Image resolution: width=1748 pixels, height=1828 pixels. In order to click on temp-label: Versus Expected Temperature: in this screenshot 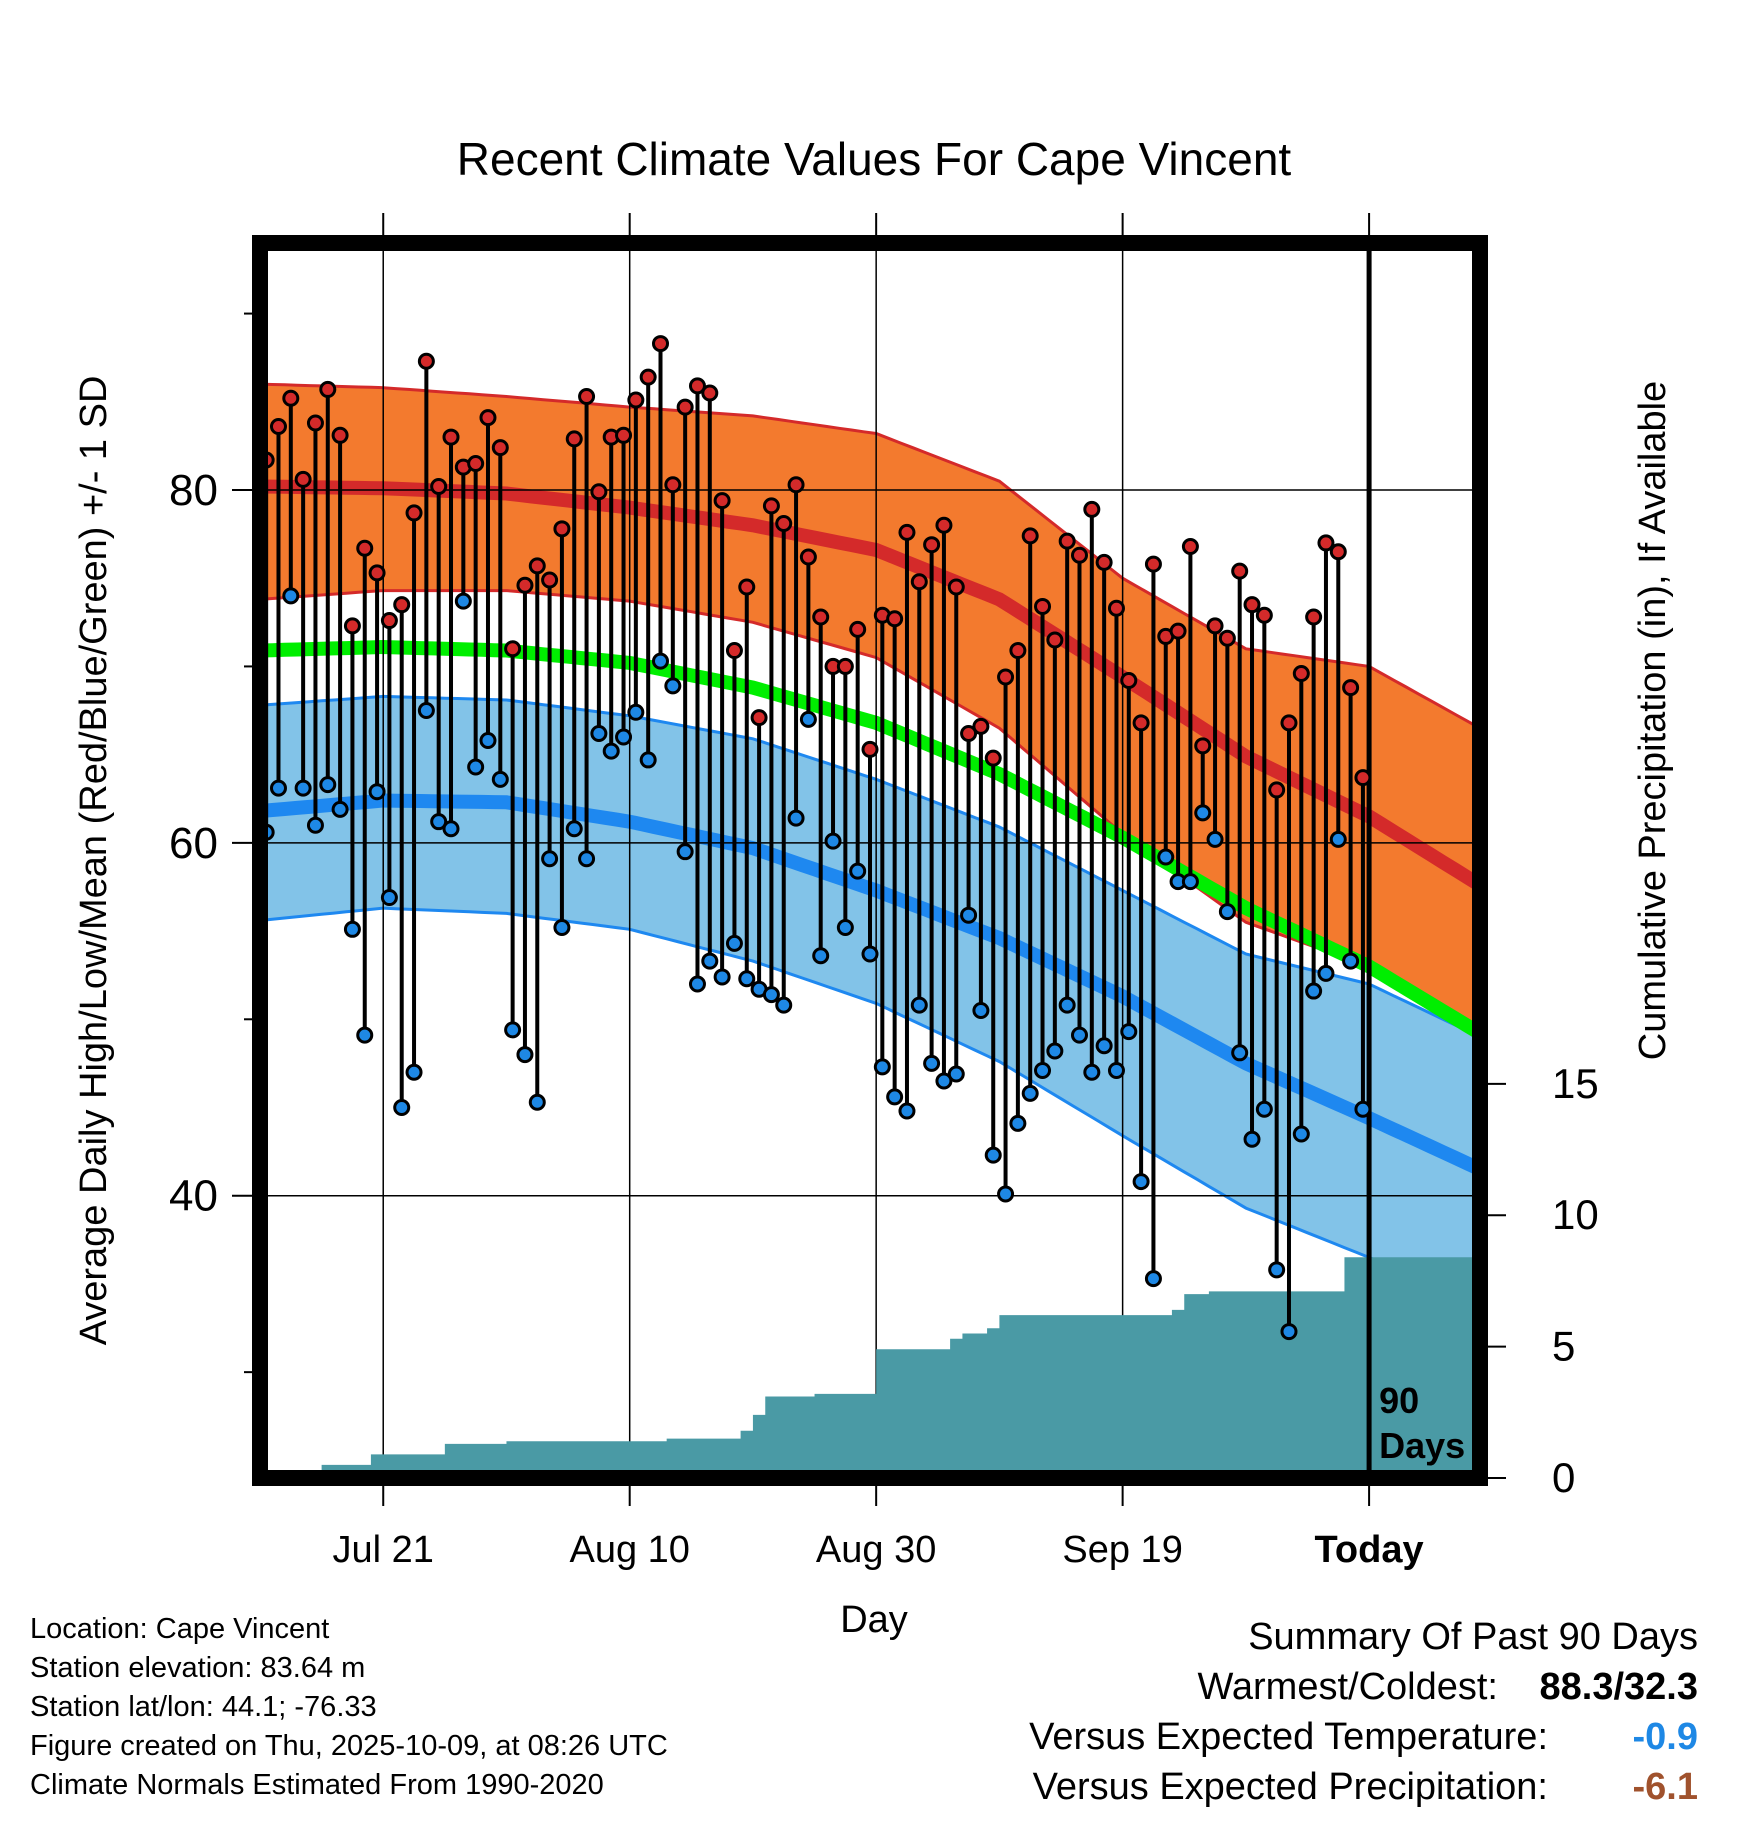, I will do `click(1288, 1737)`.